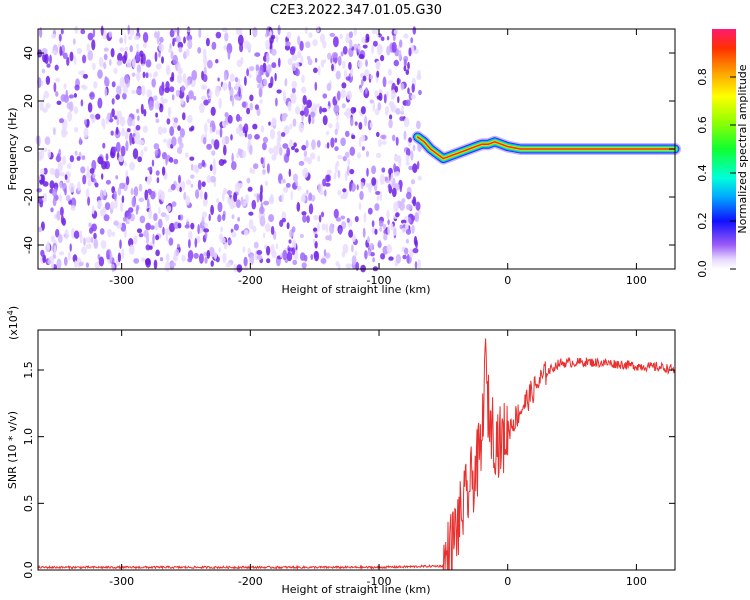  What do you see at coordinates (507, 581) in the screenshot?
I see `x-tick-label: 0` at bounding box center [507, 581].